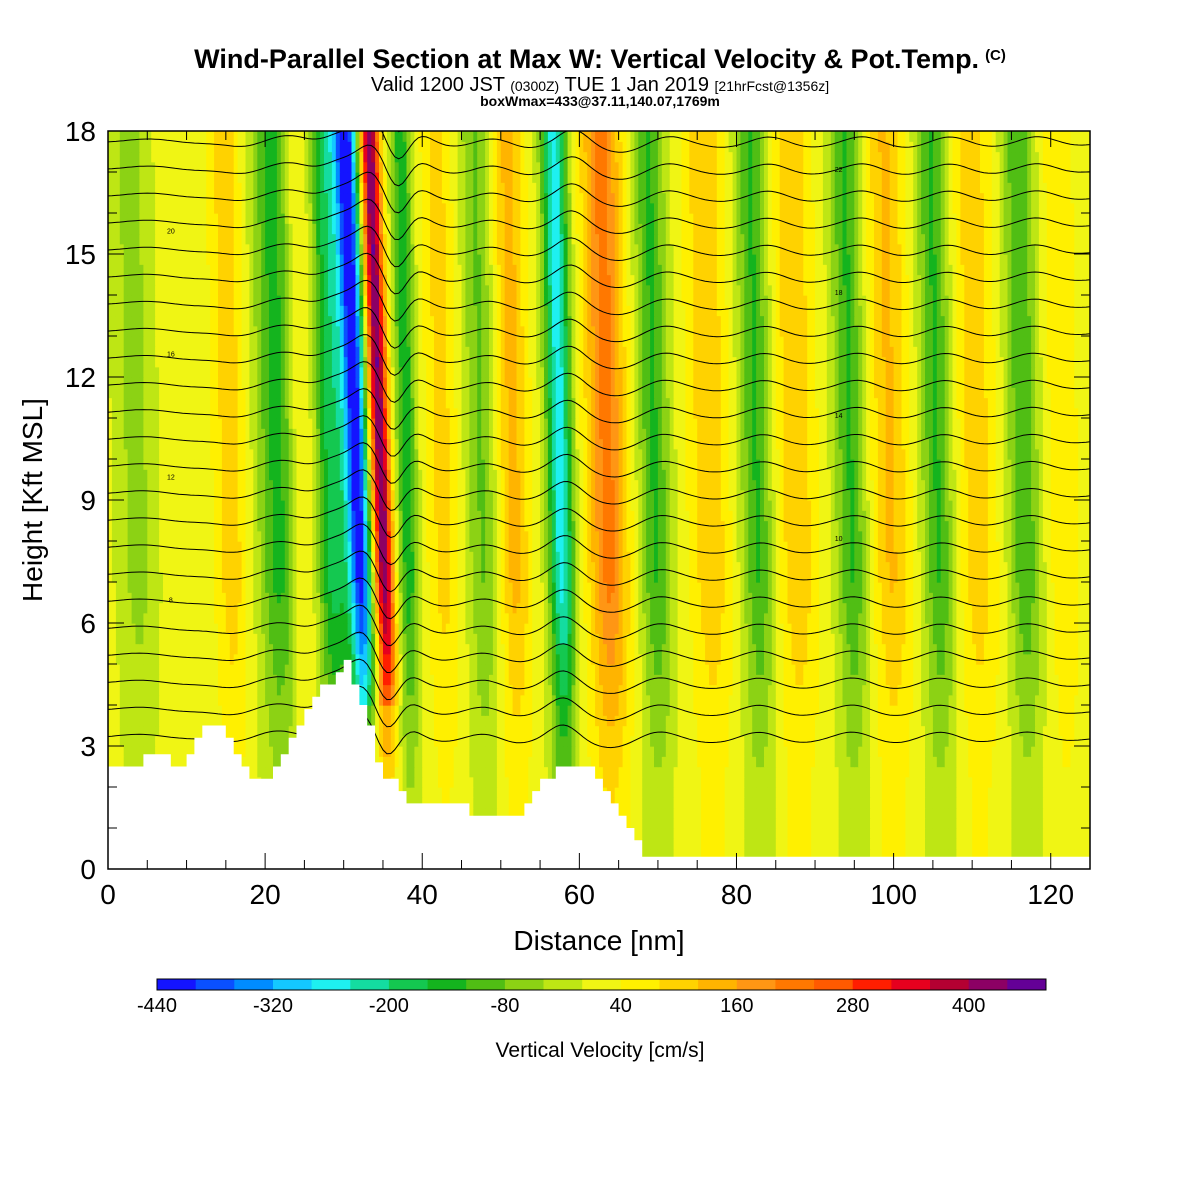  What do you see at coordinates (157, 1006) in the screenshot?
I see `colorbar-tick-label: -440` at bounding box center [157, 1006].